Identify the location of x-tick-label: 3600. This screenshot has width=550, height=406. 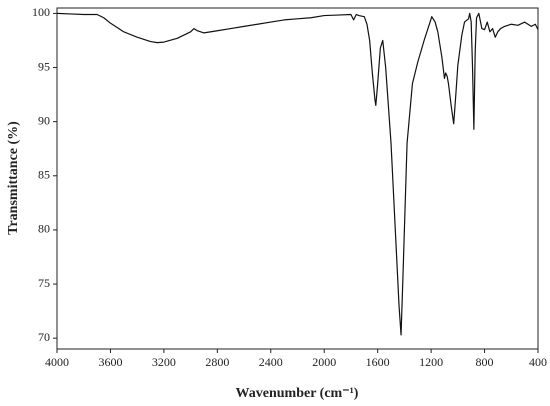
(110, 362).